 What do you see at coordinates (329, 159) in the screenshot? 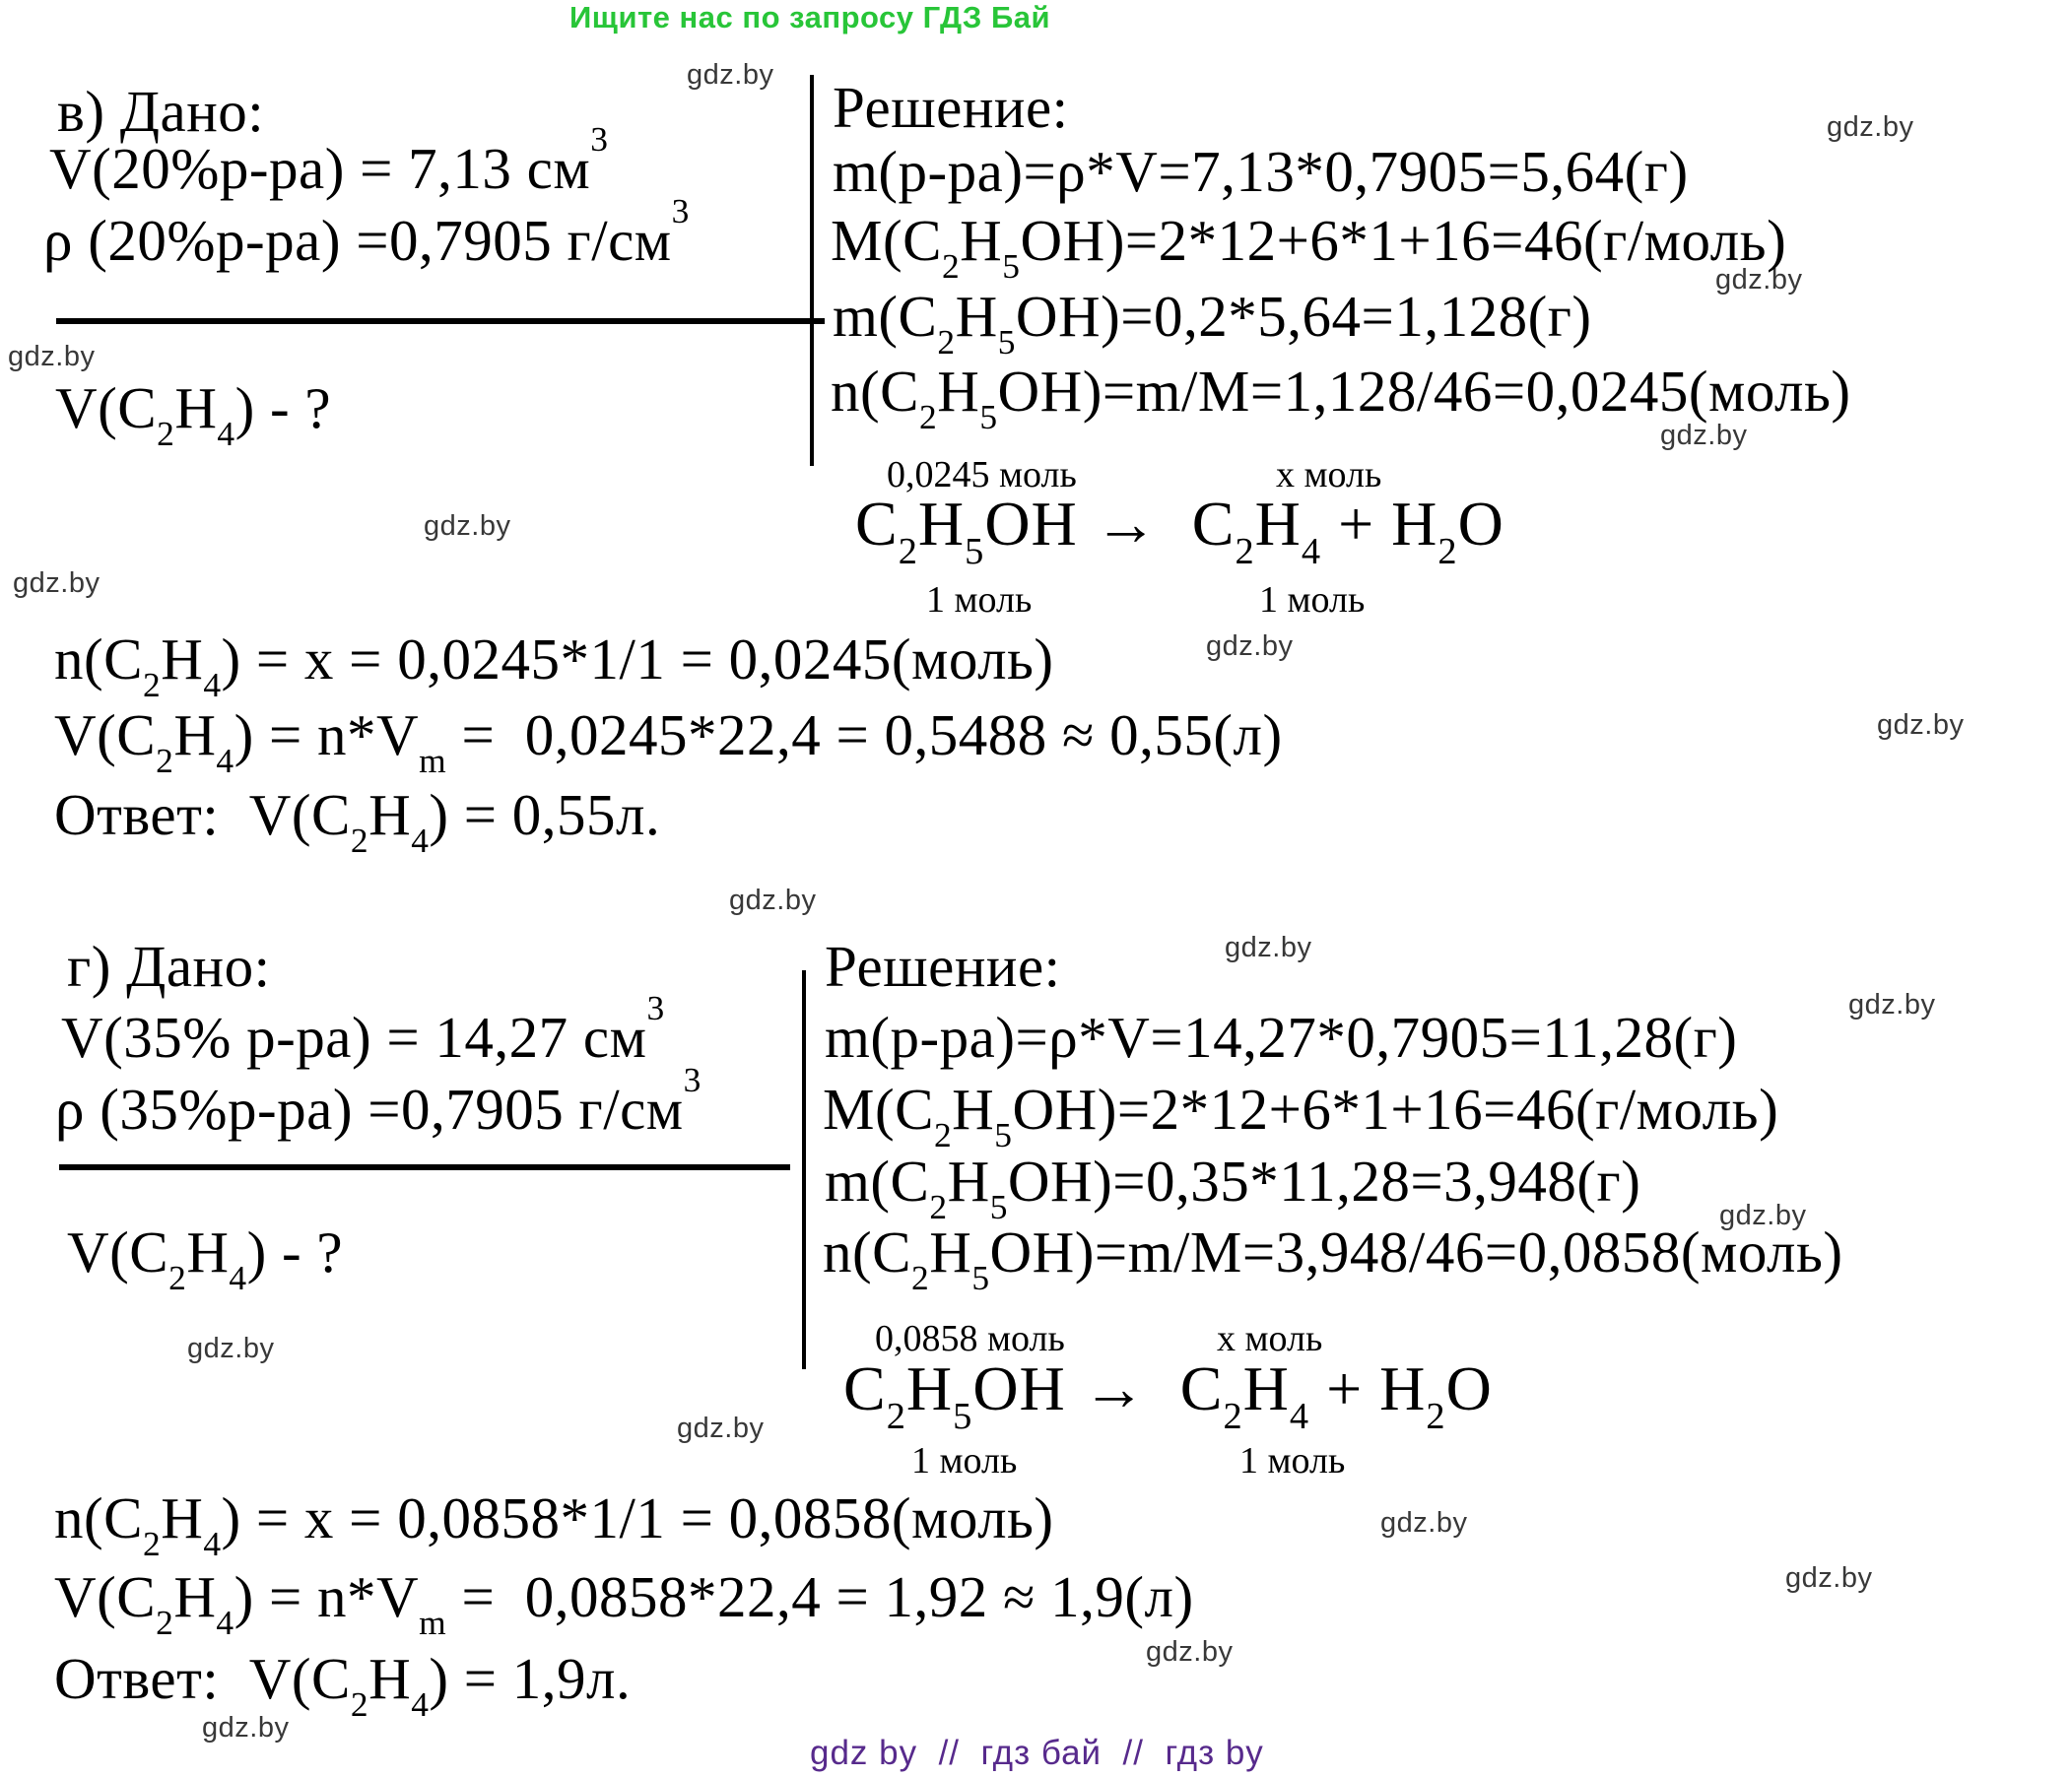
I see `given-volume: V(20%р-ра) = 7,13 см3` at bounding box center [329, 159].